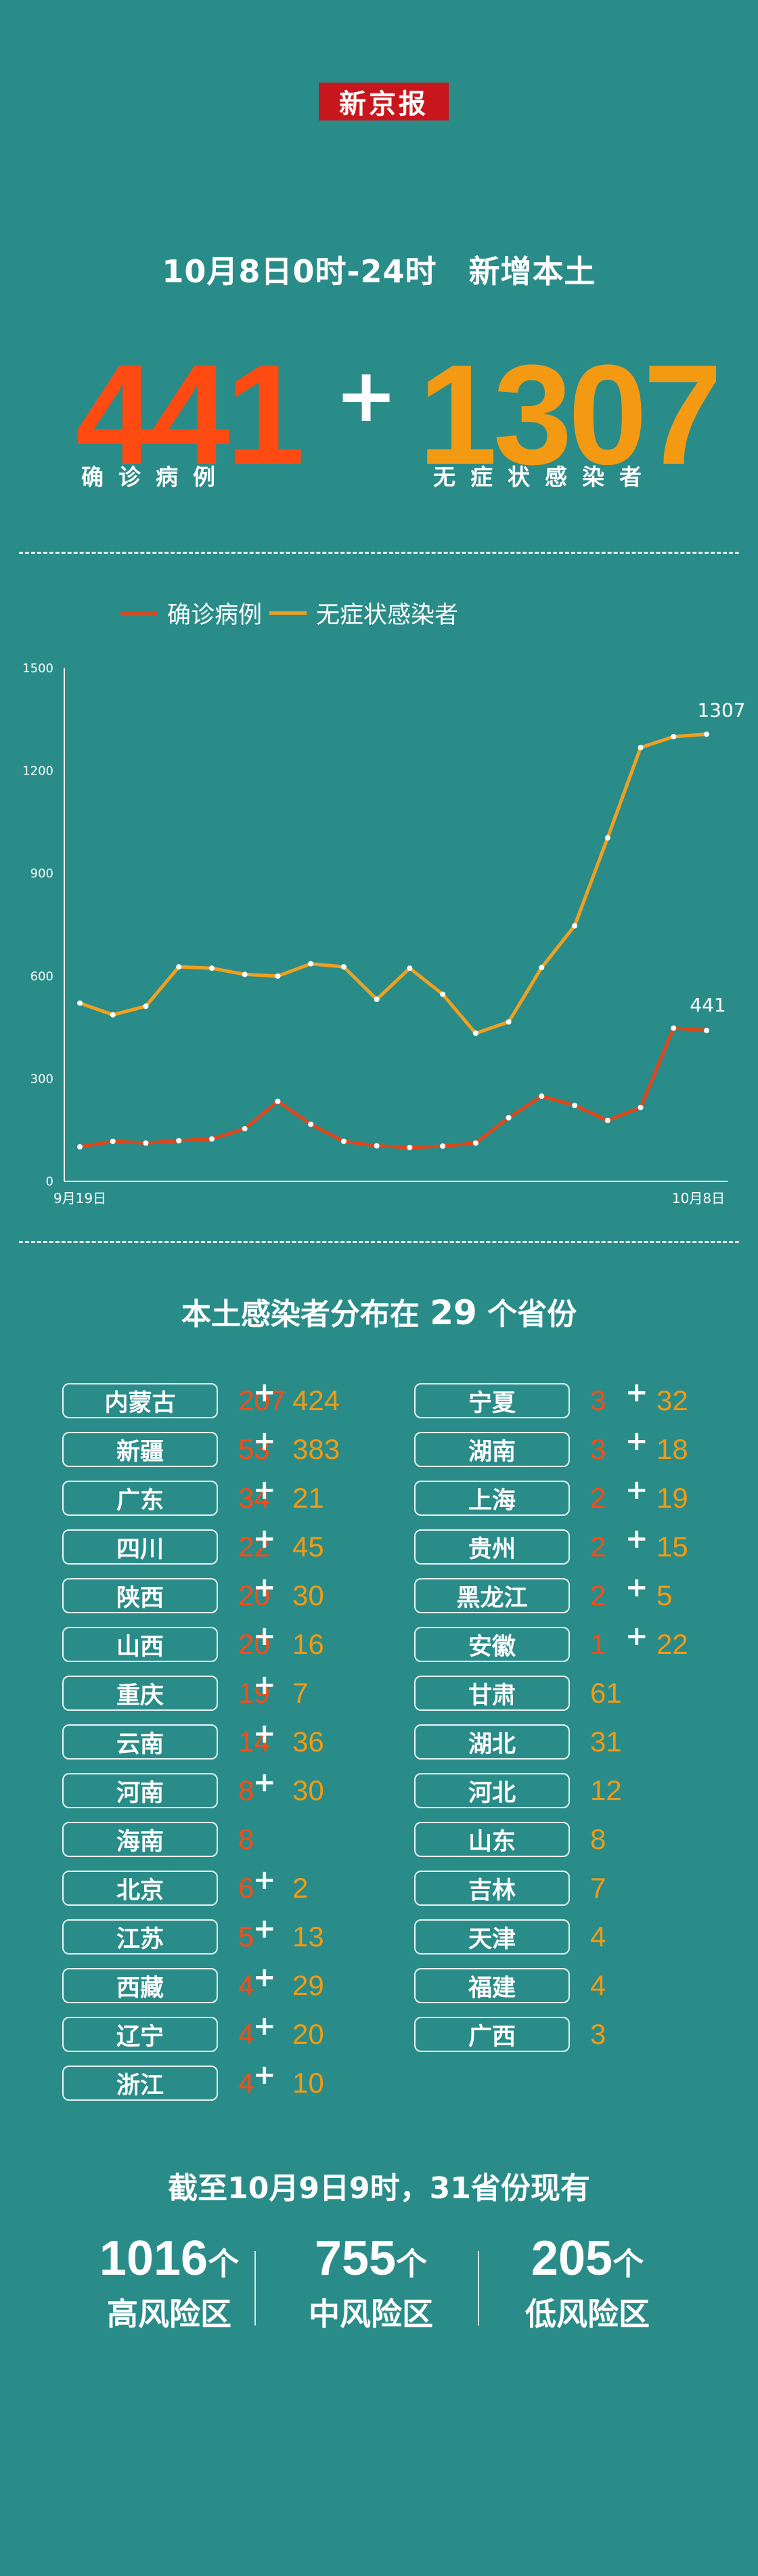 Image resolution: width=758 pixels, height=2576 pixels. What do you see at coordinates (587, 2314) in the screenshot?
I see `risk-low-label: 低风险区` at bounding box center [587, 2314].